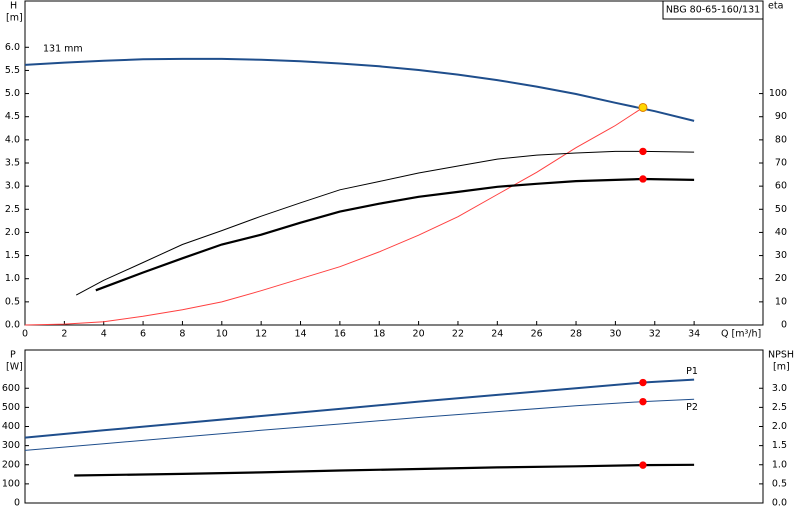 The image size is (800, 520). Describe the element at coordinates (781, 355) in the screenshot. I see `y2-axis-label: NPSH` at that location.